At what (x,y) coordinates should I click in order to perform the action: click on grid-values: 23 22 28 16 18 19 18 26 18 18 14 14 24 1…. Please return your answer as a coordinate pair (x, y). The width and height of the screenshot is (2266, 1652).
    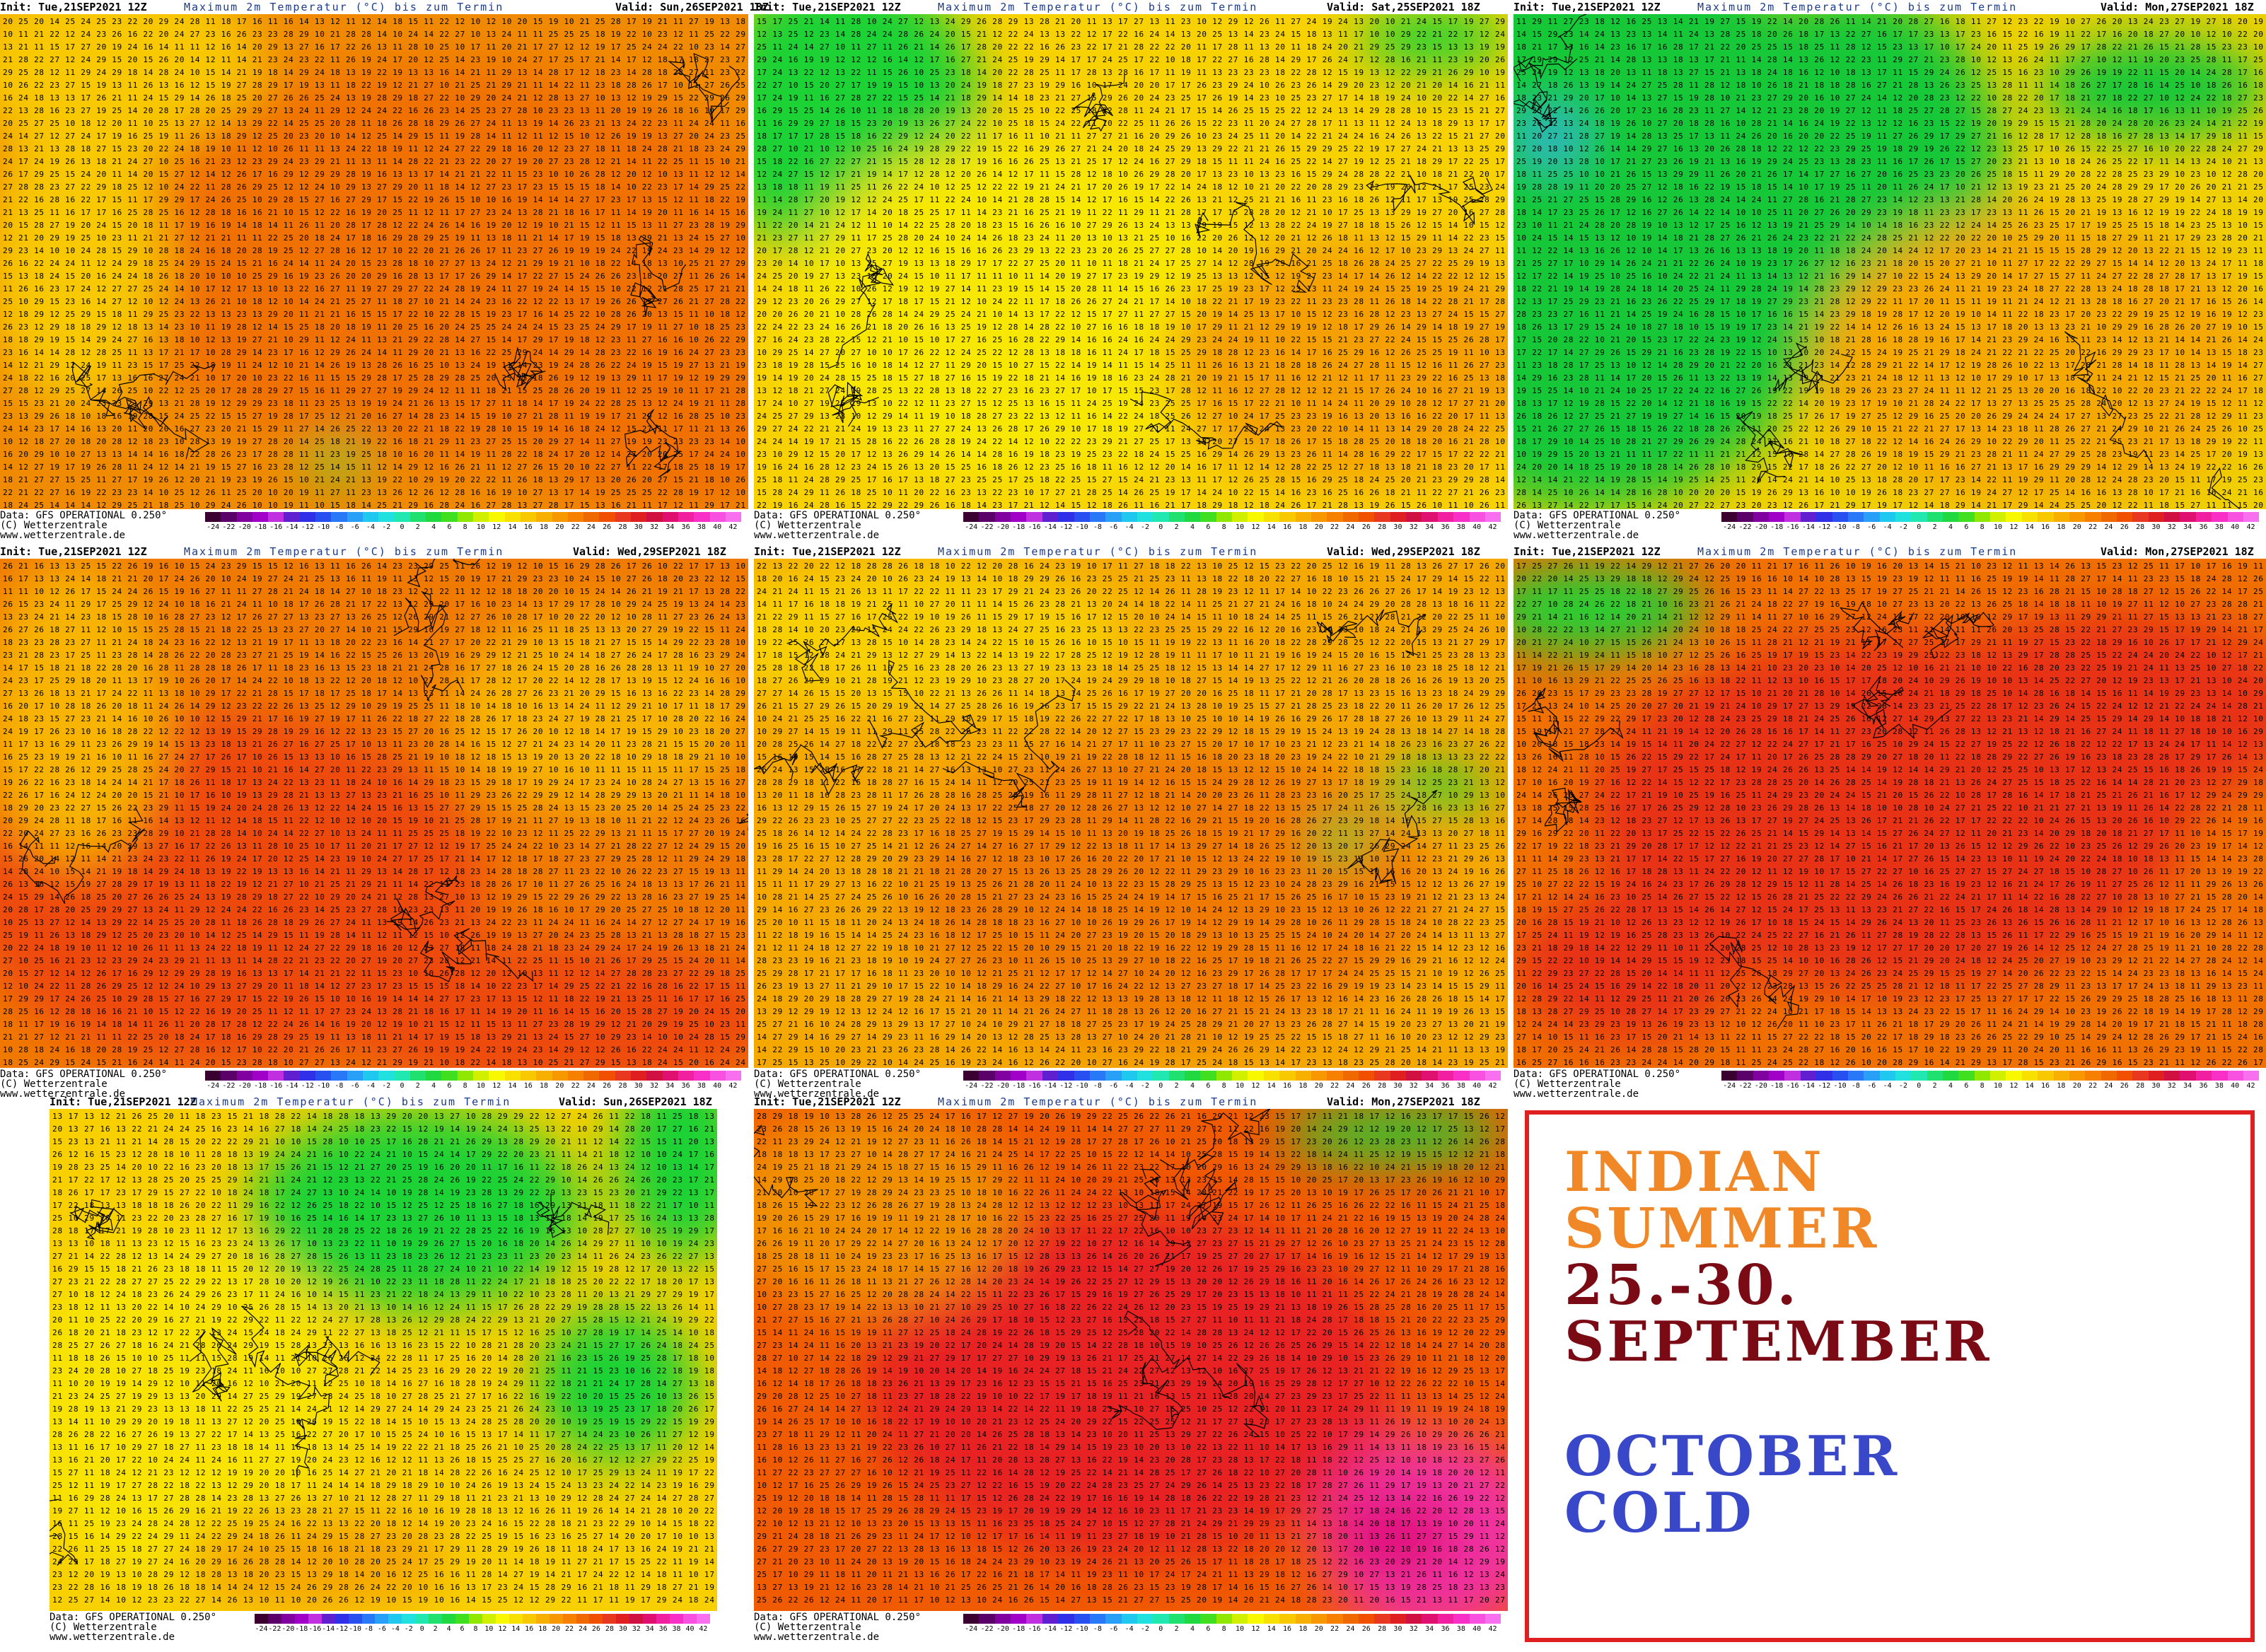
    Looking at the image, I should click on (383, 1588).